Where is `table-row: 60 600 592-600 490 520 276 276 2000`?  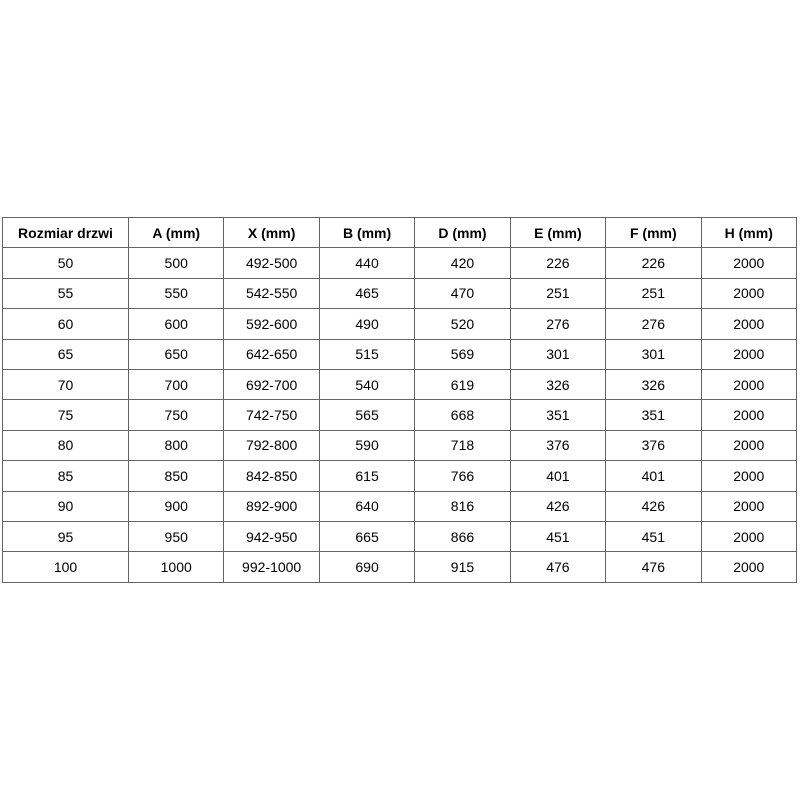 table-row: 60 600 592-600 490 520 276 276 2000 is located at coordinates (400, 324).